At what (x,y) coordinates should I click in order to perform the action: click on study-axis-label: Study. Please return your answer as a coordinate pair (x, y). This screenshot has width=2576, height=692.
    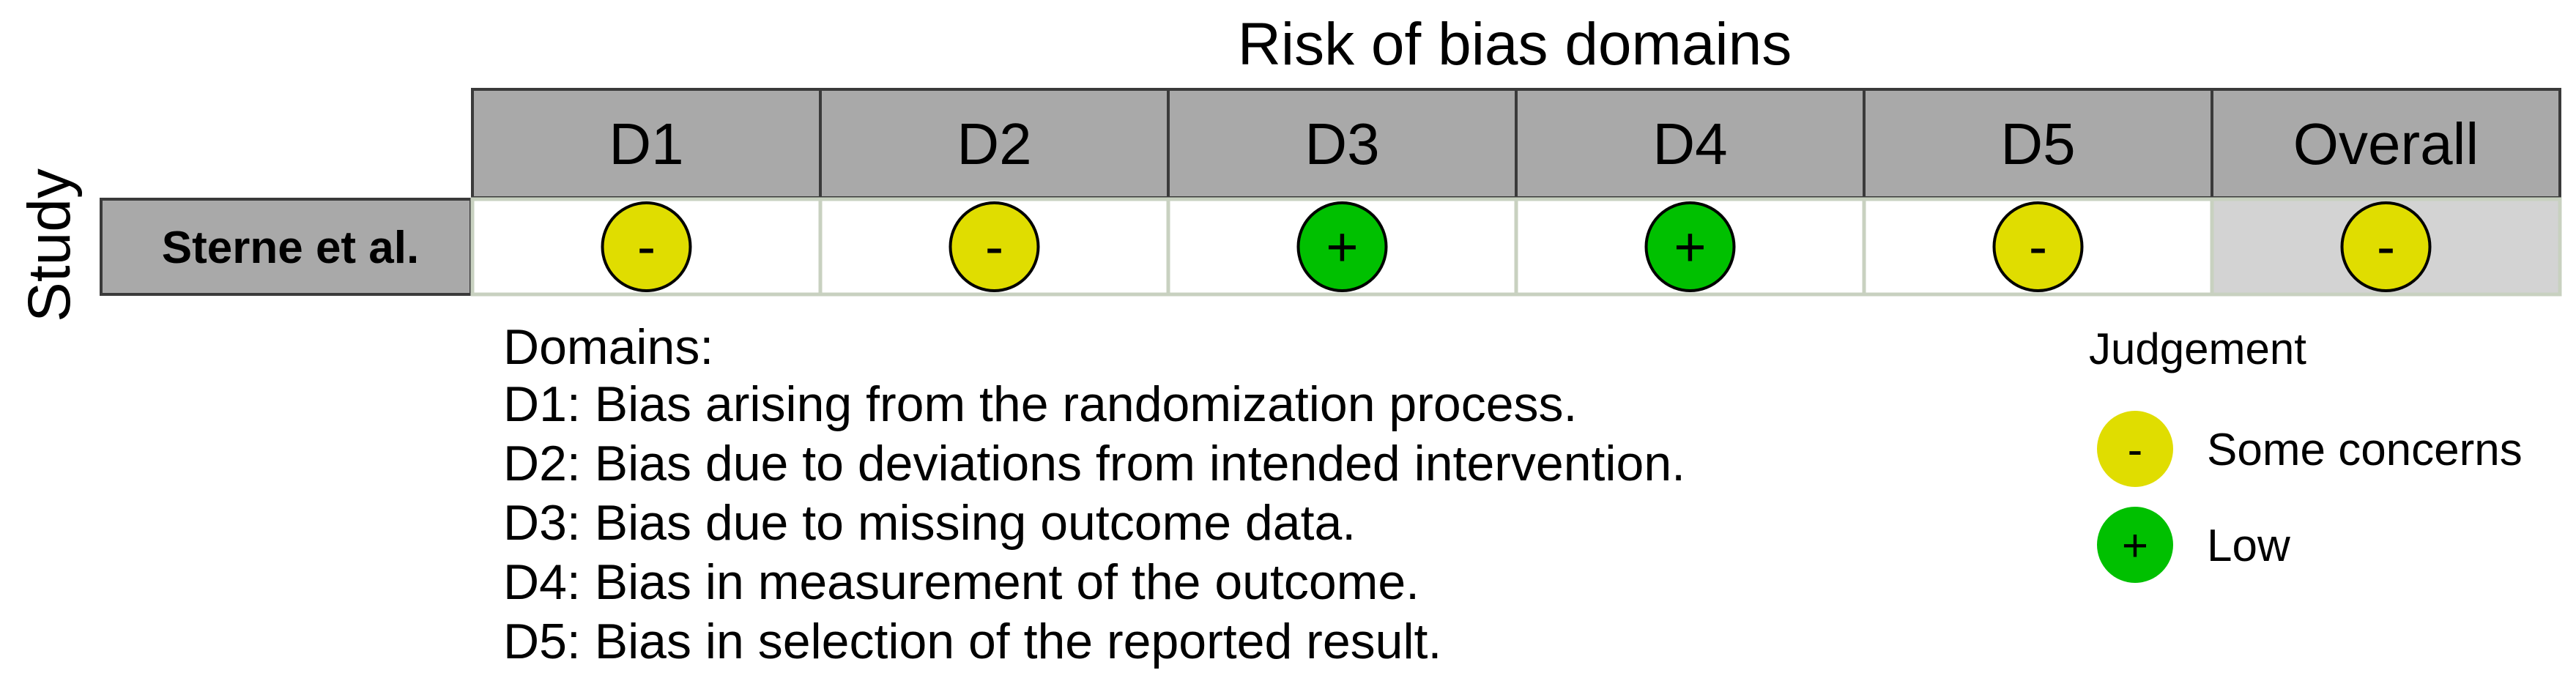
    Looking at the image, I should click on (49, 245).